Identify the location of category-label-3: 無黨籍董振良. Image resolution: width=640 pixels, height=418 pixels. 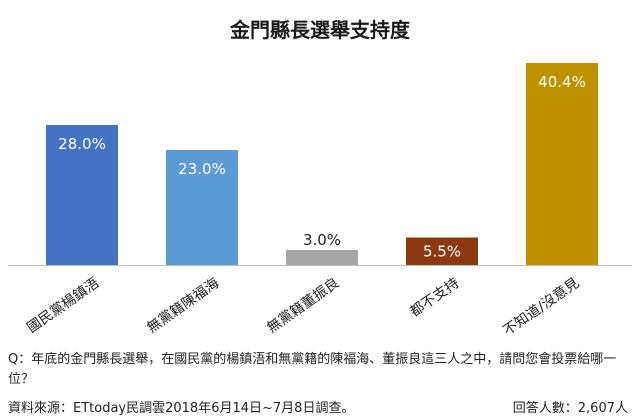
(303, 305).